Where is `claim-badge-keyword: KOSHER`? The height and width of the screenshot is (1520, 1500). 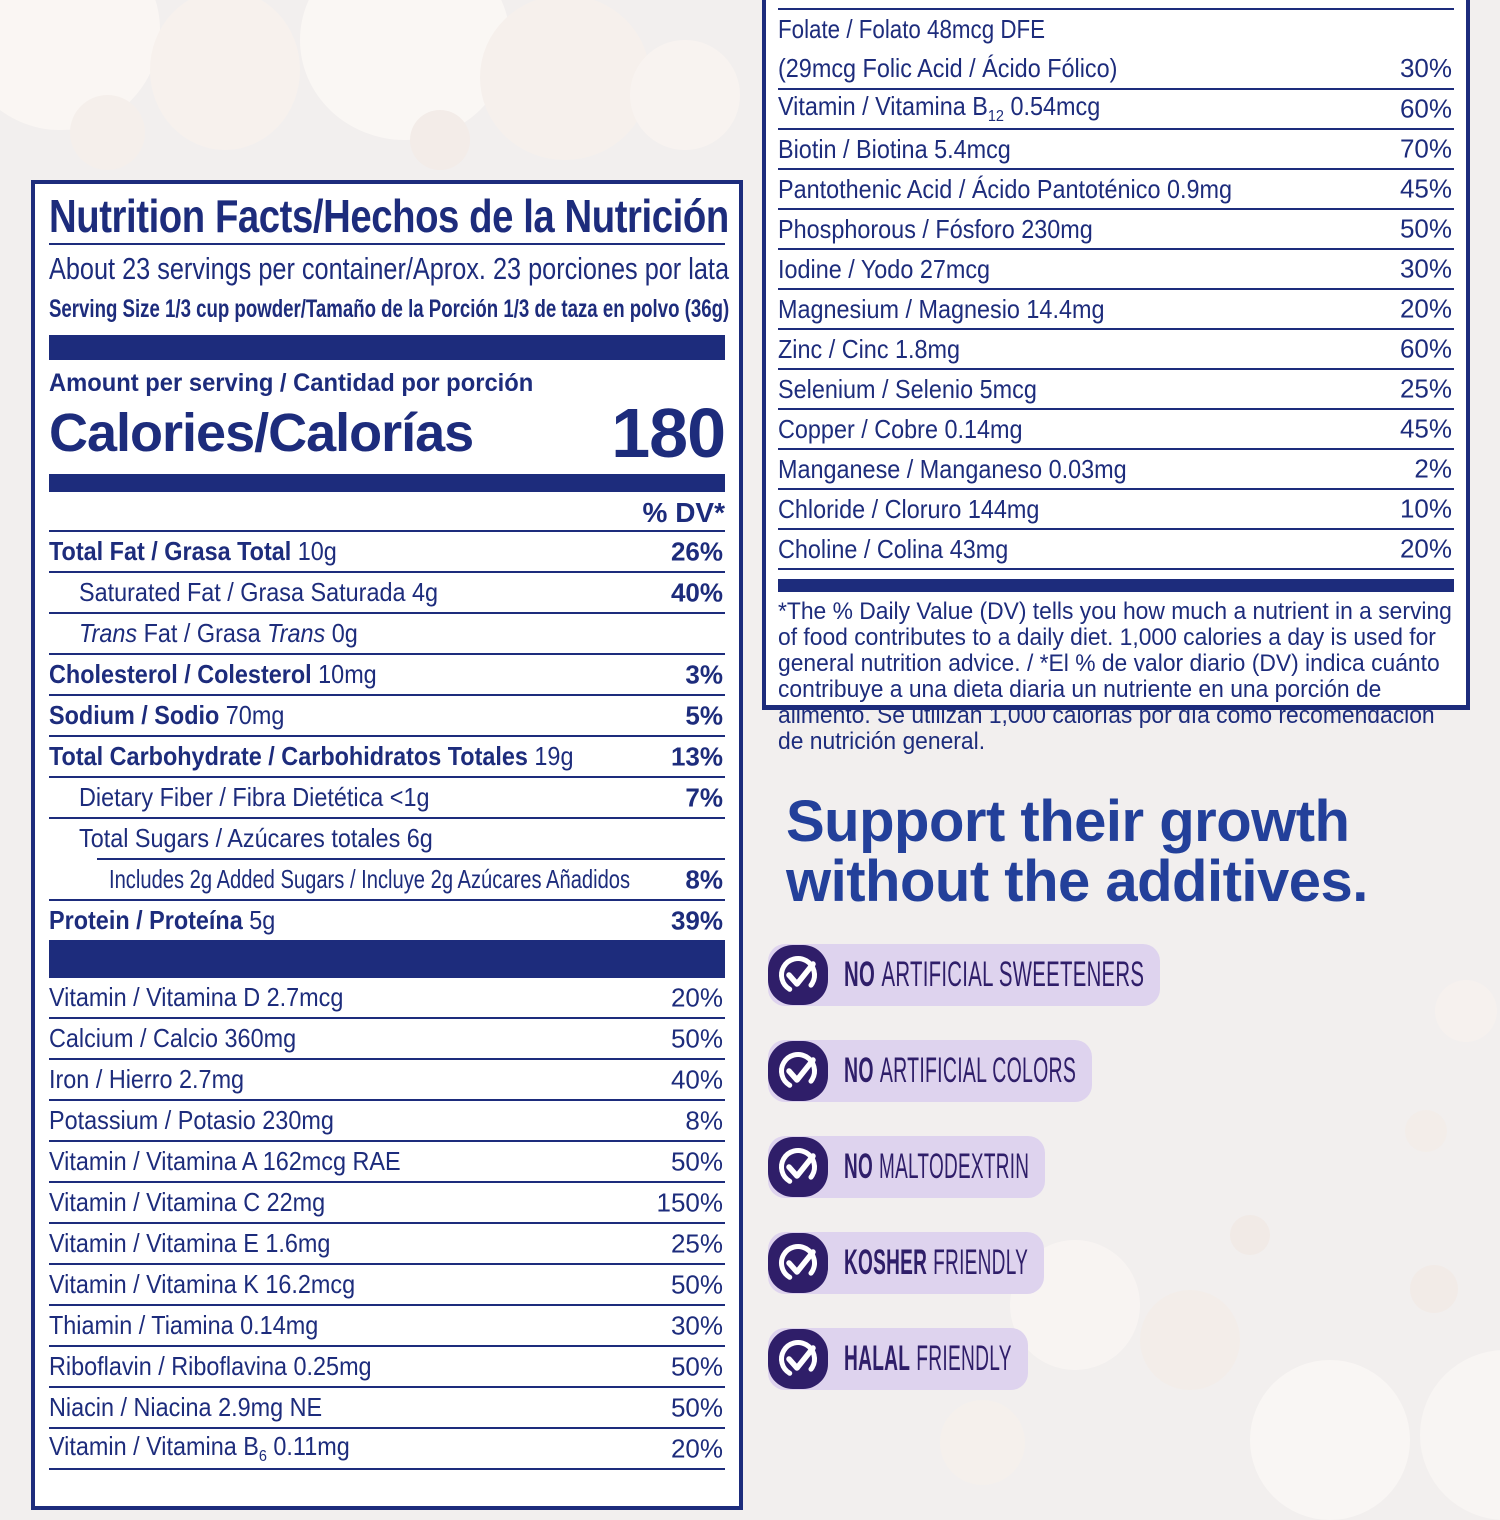
claim-badge-keyword: KOSHER is located at coordinates (886, 1262).